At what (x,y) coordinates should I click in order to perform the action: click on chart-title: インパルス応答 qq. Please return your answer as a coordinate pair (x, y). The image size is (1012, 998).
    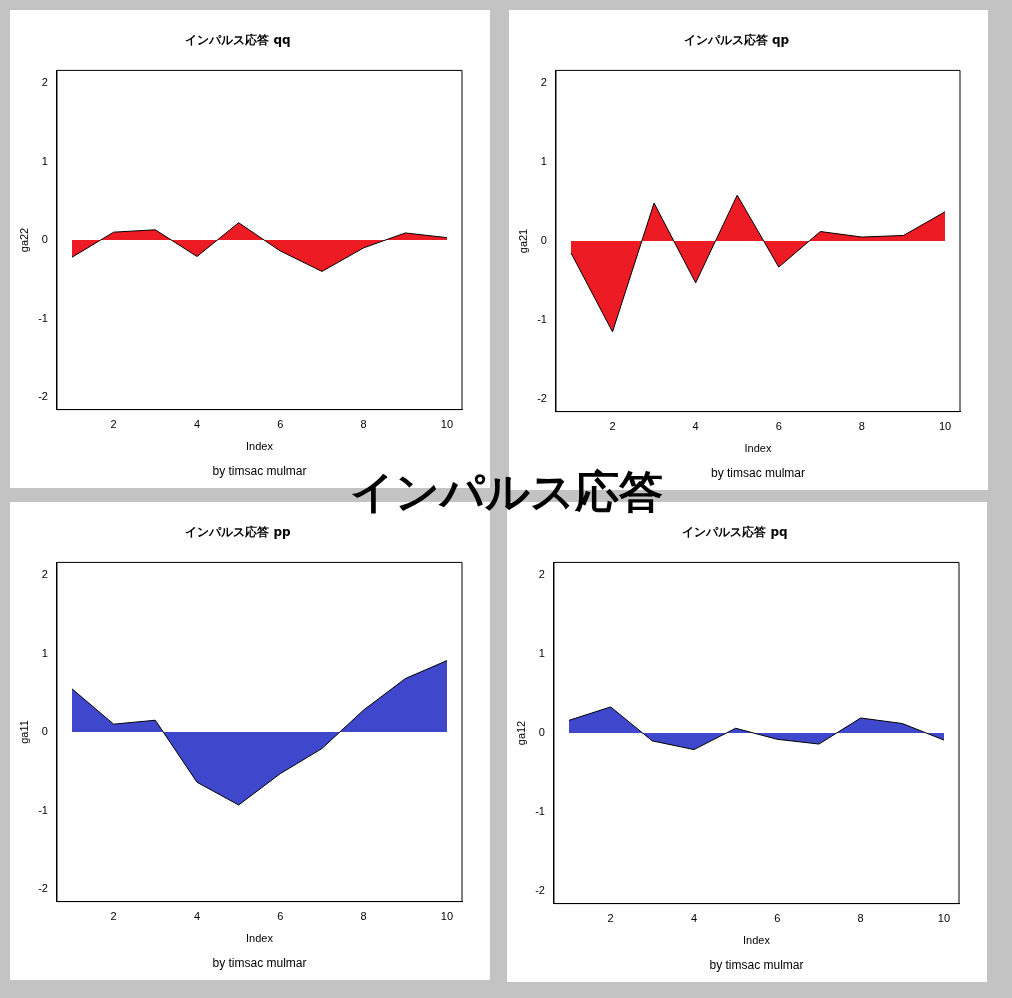
    Looking at the image, I should click on (238, 40).